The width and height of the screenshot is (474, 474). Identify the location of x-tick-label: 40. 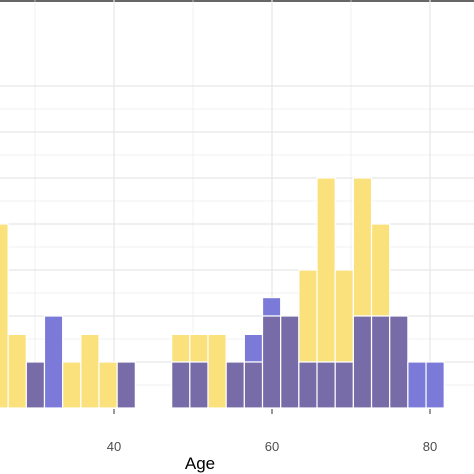
(114, 446).